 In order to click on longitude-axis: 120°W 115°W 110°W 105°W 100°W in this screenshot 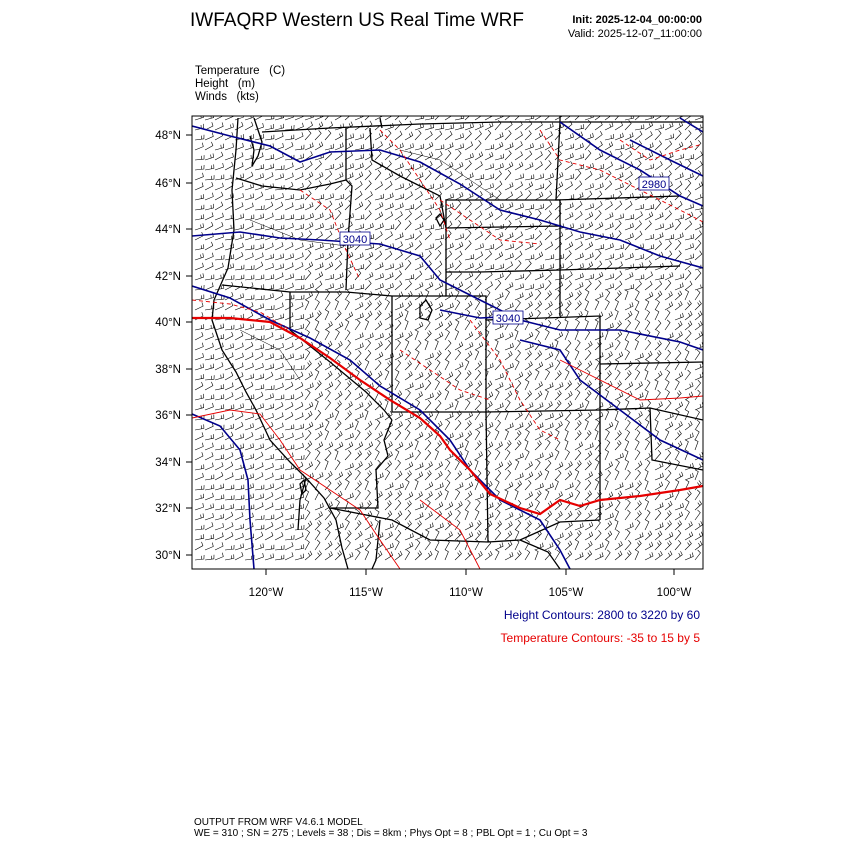, I will do `click(470, 584)`.